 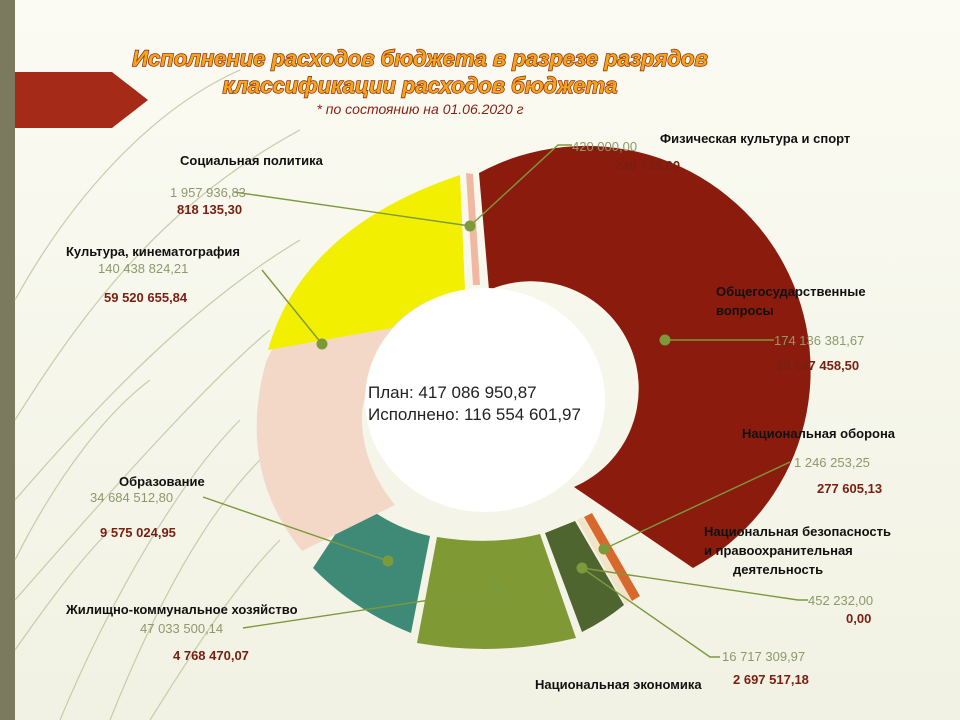 I want to click on slice-defense, so click(x=612, y=557).